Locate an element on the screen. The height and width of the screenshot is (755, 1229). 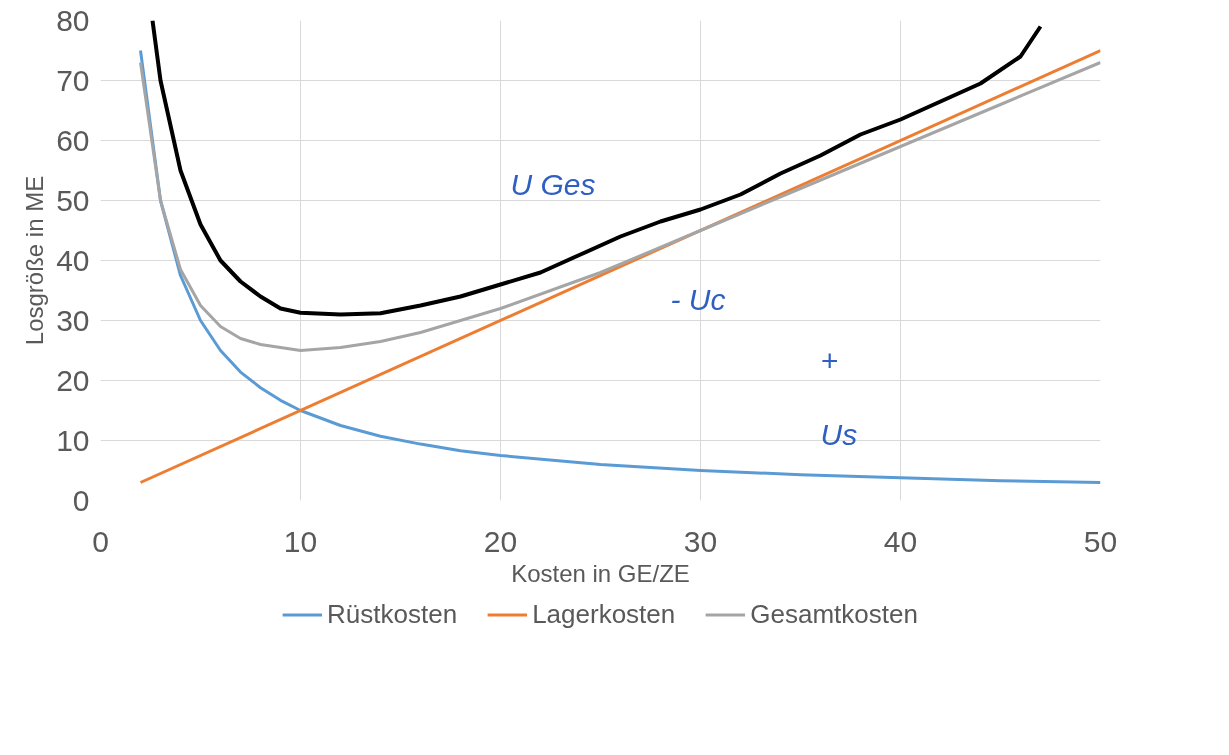
annotation: - Uc is located at coordinates (698, 299).